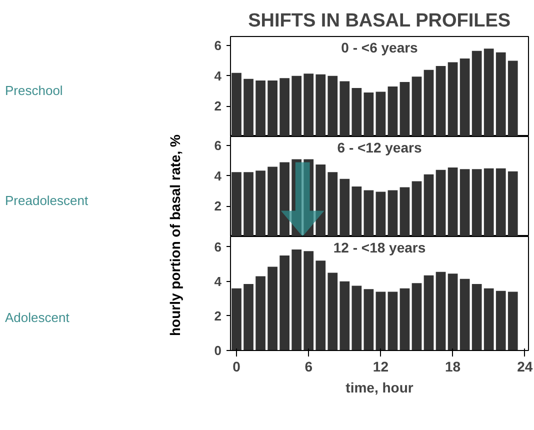  What do you see at coordinates (218, 350) in the screenshot?
I see `y-tick-label: 0` at bounding box center [218, 350].